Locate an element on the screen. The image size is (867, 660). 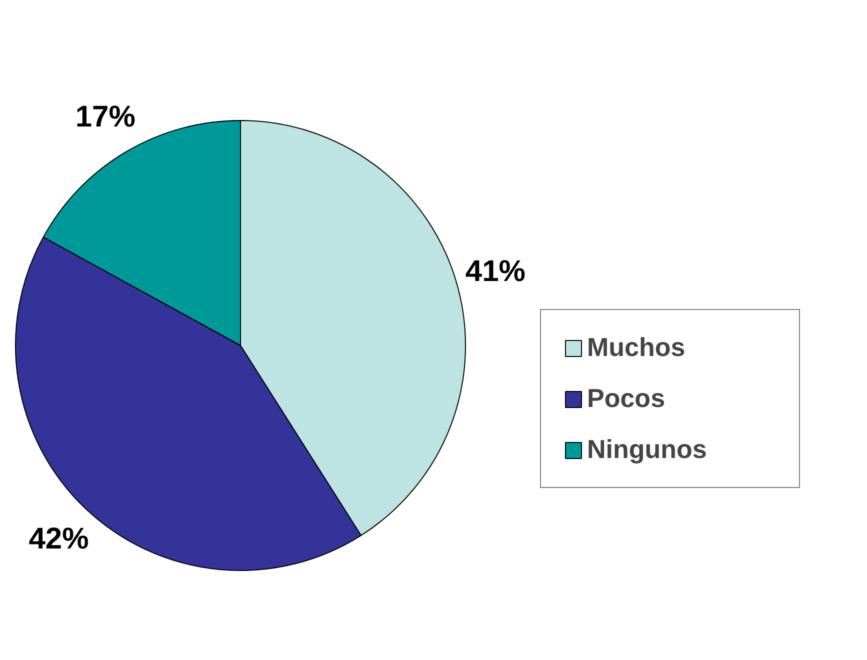
legend-label: Ningunos is located at coordinates (647, 449).